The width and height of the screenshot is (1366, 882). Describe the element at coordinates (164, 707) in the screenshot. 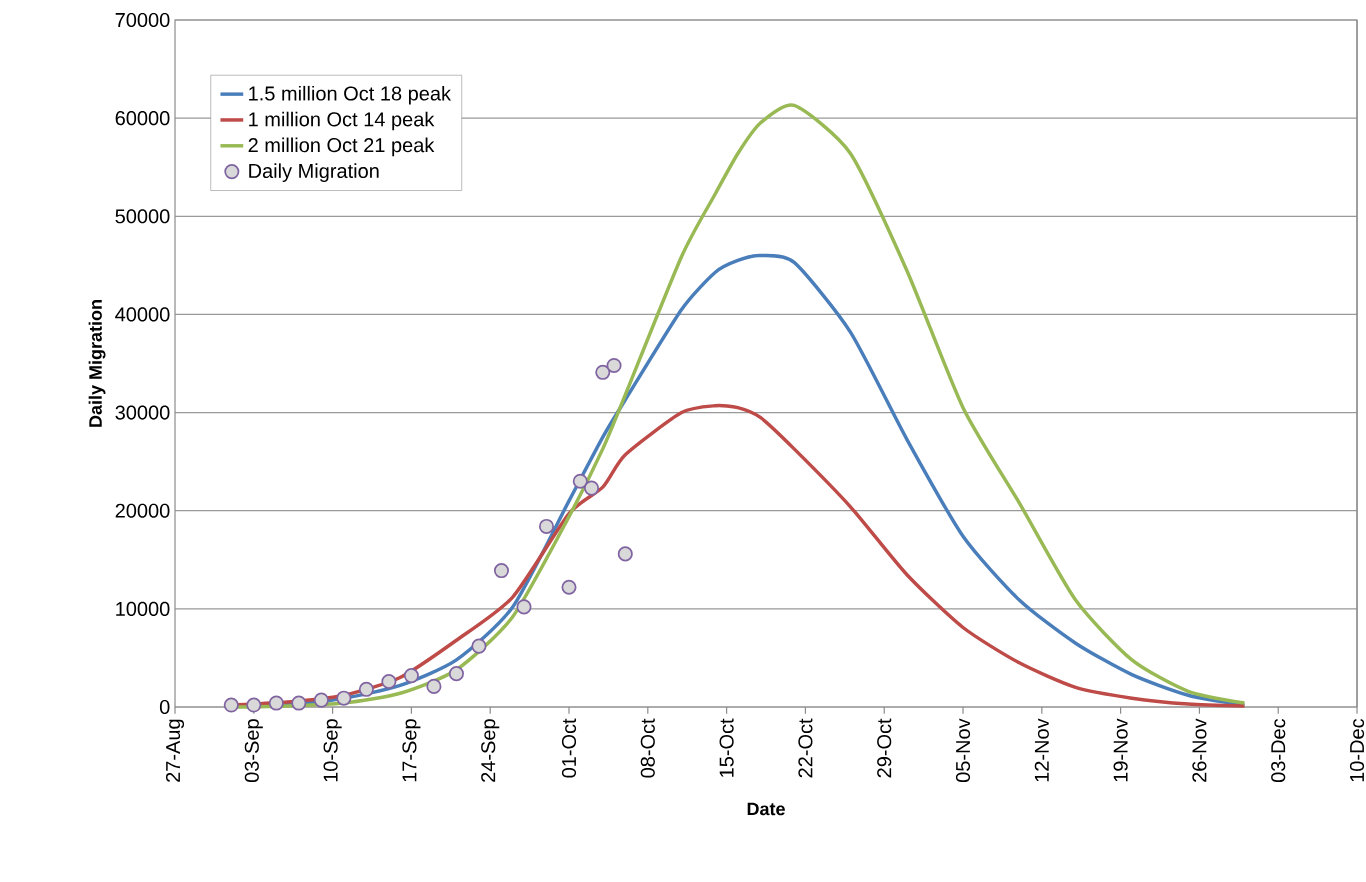

I see `y-tick-label: 0` at that location.